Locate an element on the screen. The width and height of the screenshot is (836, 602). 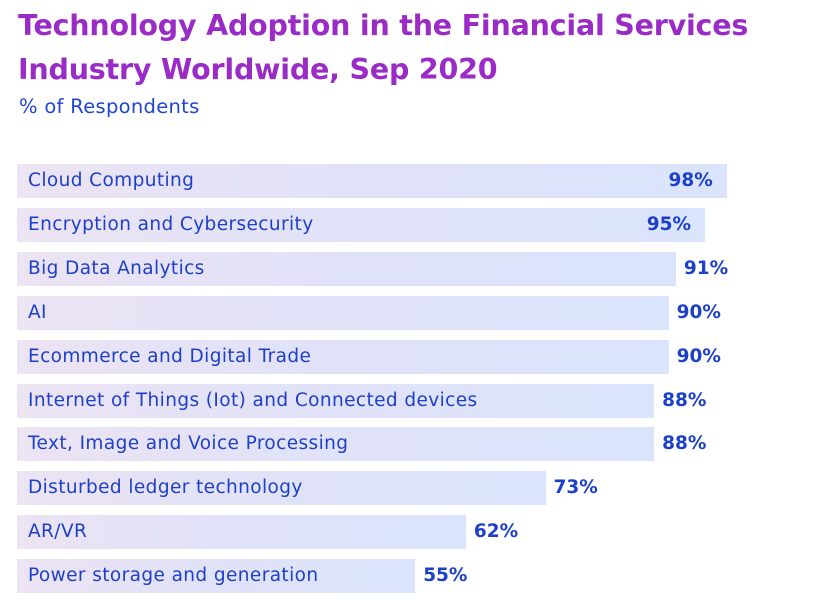
bar-row: AI 90% is located at coordinates (417, 312).